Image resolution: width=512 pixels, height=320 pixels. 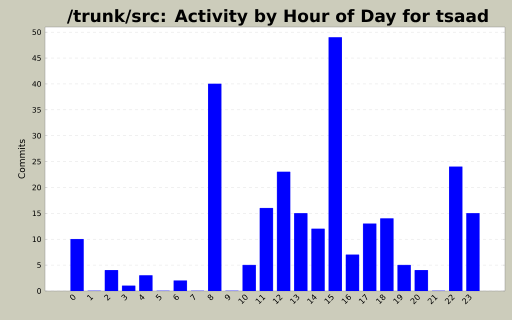 I want to click on x-tick-label: 13, so click(x=295, y=299).